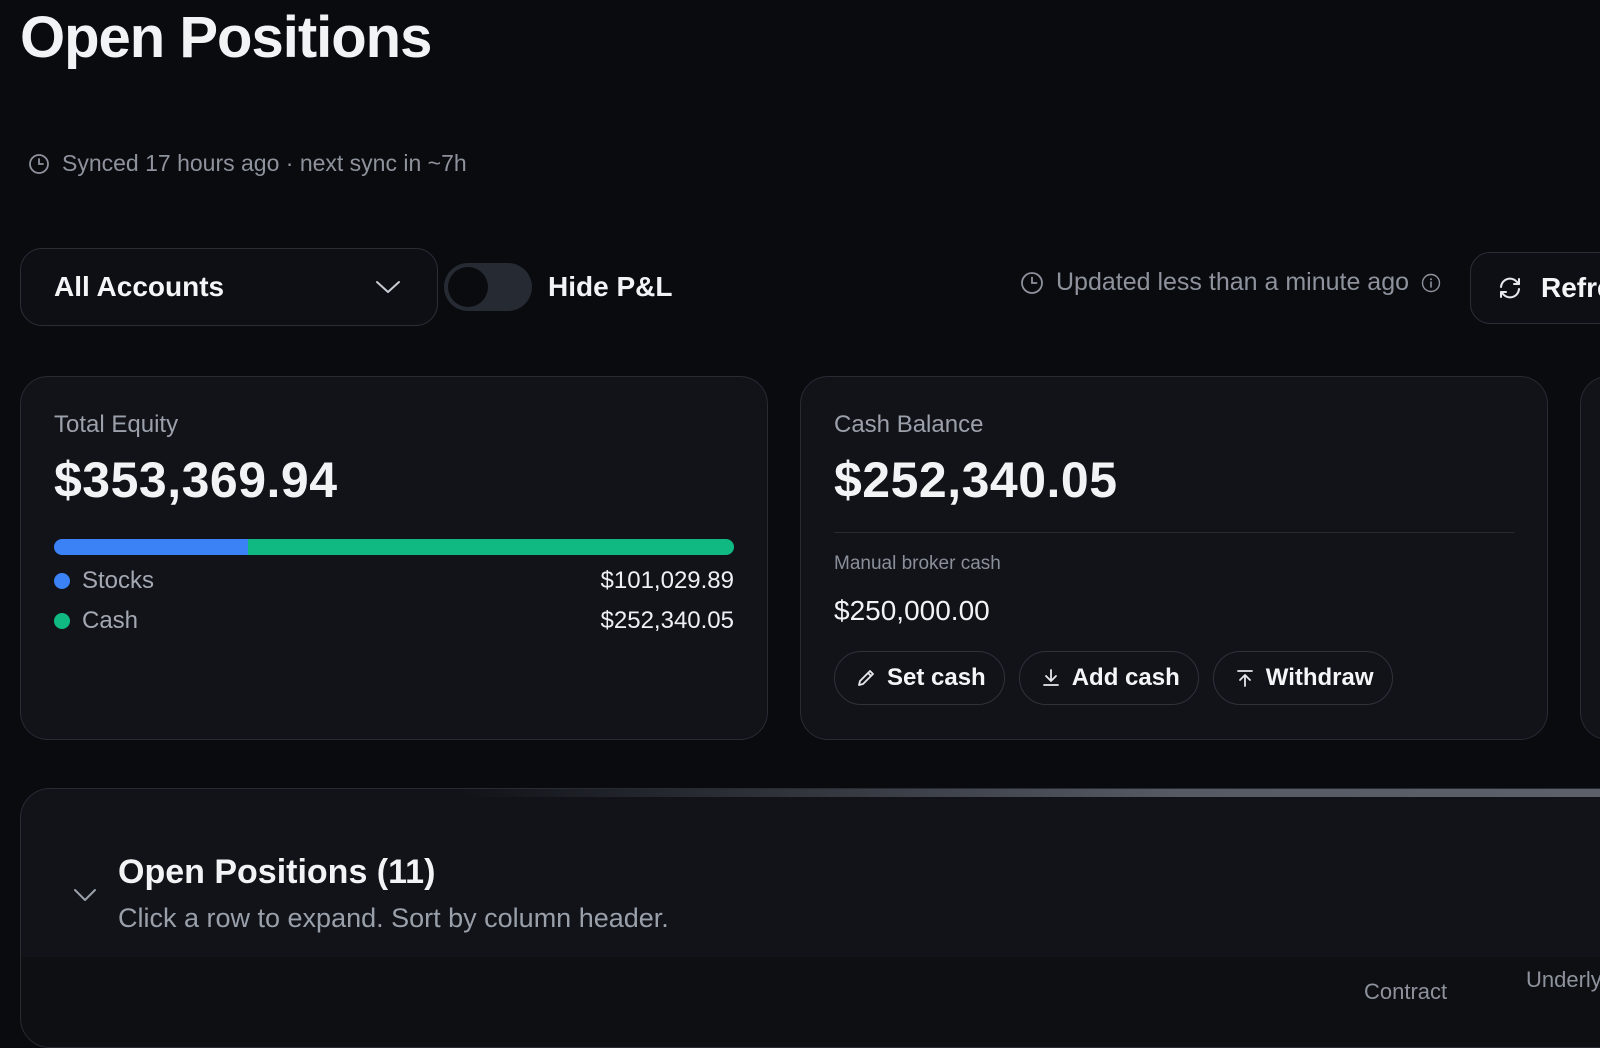 The height and width of the screenshot is (1048, 1600). What do you see at coordinates (388, 287) in the screenshot?
I see `chevron-down-icon` at bounding box center [388, 287].